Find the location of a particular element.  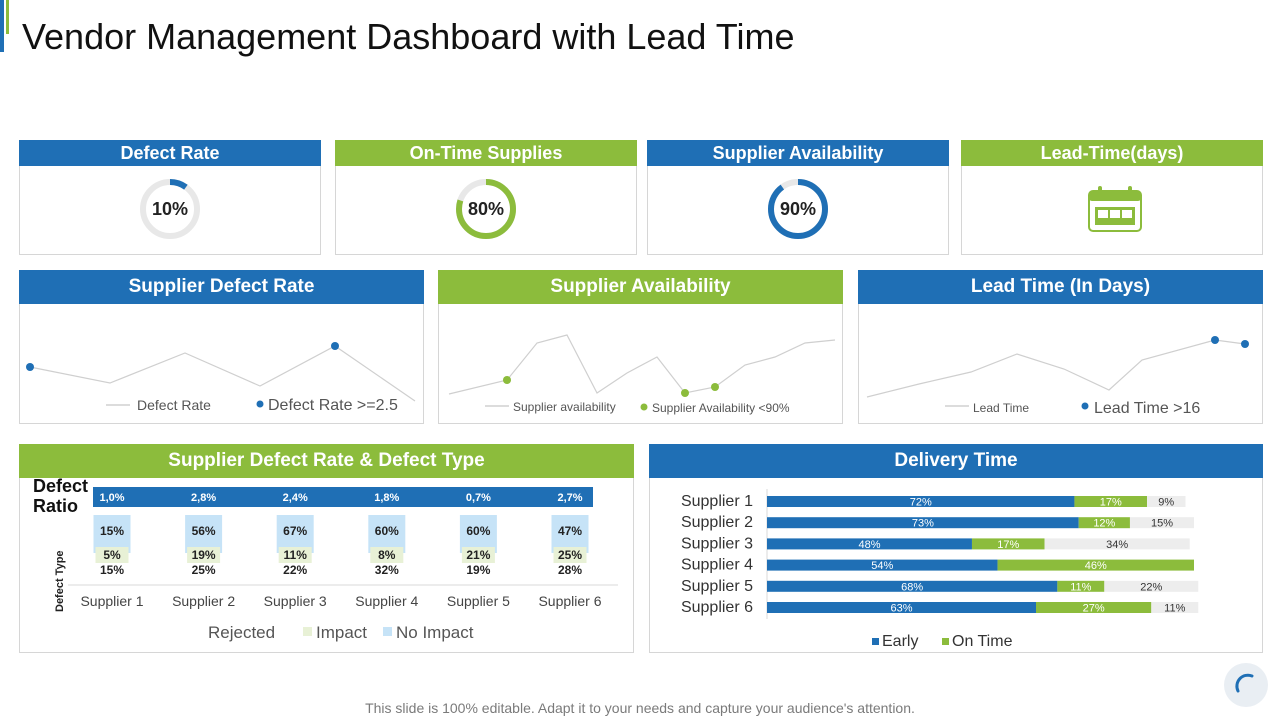

y-axis-label: Defect Type is located at coordinates (60, 581).